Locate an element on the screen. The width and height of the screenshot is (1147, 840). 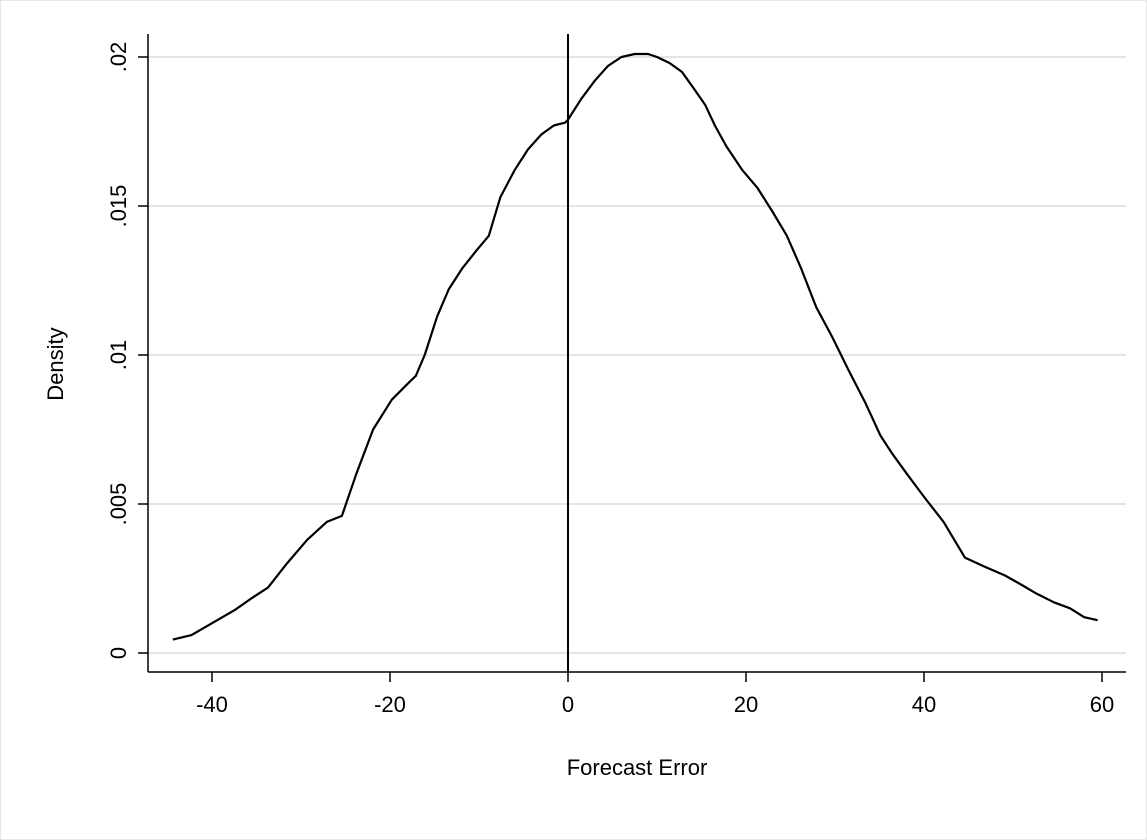
y-tick-label-0: 0 is located at coordinates (118, 653).